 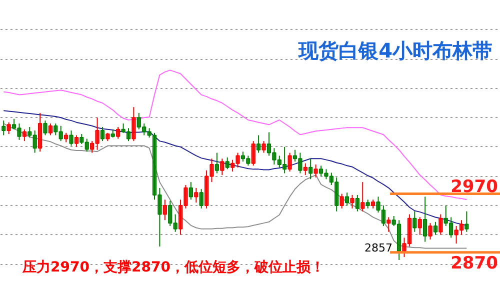 What do you see at coordinates (395, 50) in the screenshot?
I see `text: 现货白银4小时布林带` at bounding box center [395, 50].